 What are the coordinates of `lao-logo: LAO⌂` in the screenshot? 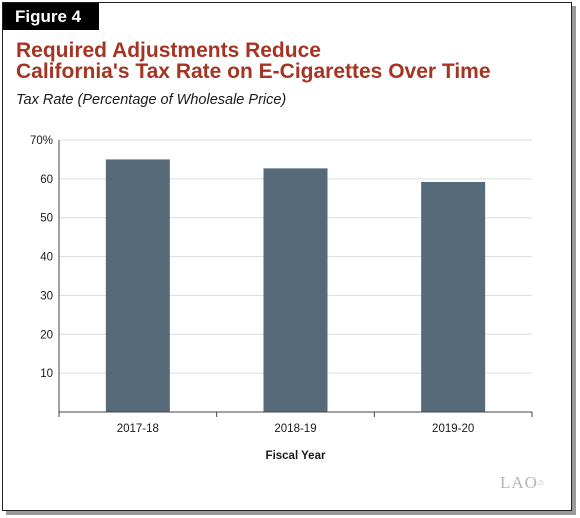 It's located at (522, 483).